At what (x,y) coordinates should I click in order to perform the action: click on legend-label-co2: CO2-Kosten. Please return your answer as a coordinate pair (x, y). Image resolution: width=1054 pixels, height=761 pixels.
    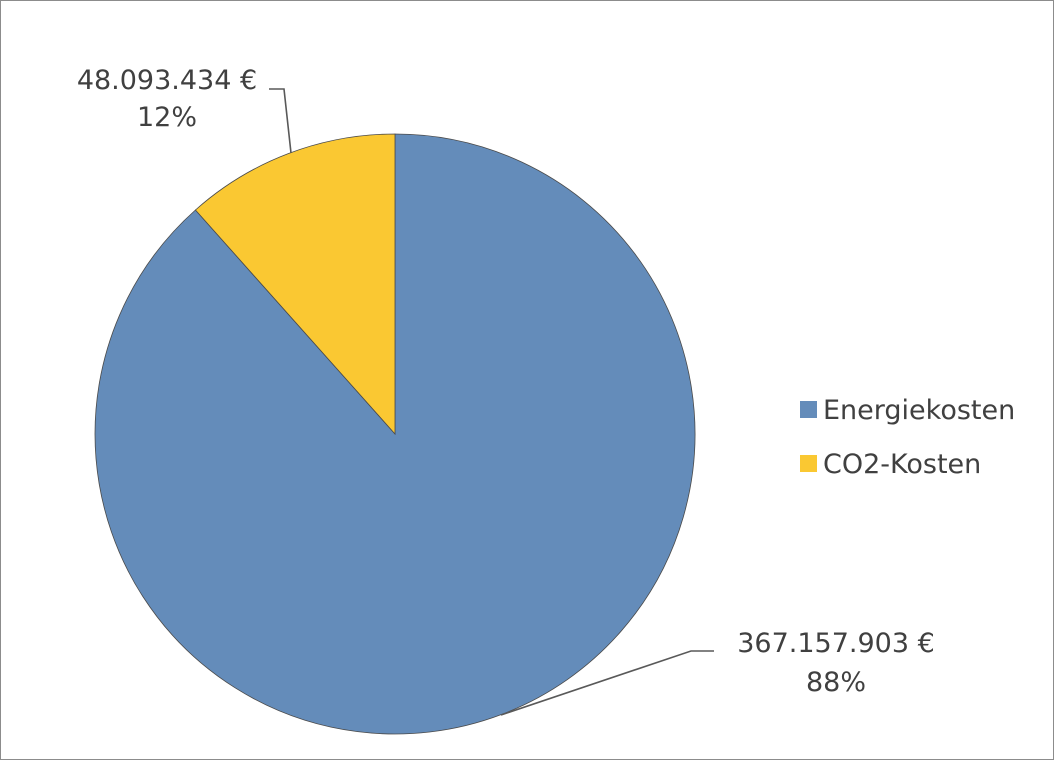
    Looking at the image, I should click on (902, 464).